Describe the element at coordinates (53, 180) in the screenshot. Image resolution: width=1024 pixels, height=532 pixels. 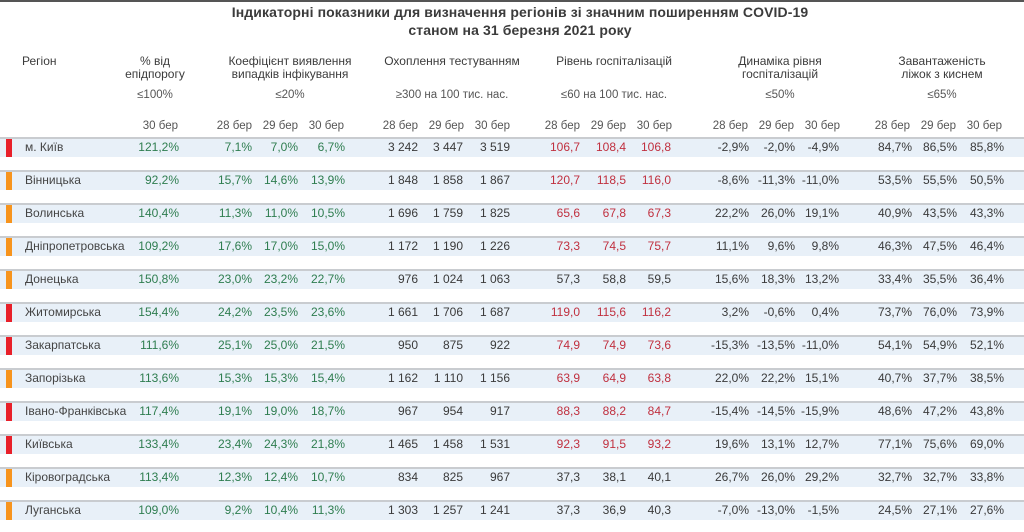
I see `region-name: Вінницька` at that location.